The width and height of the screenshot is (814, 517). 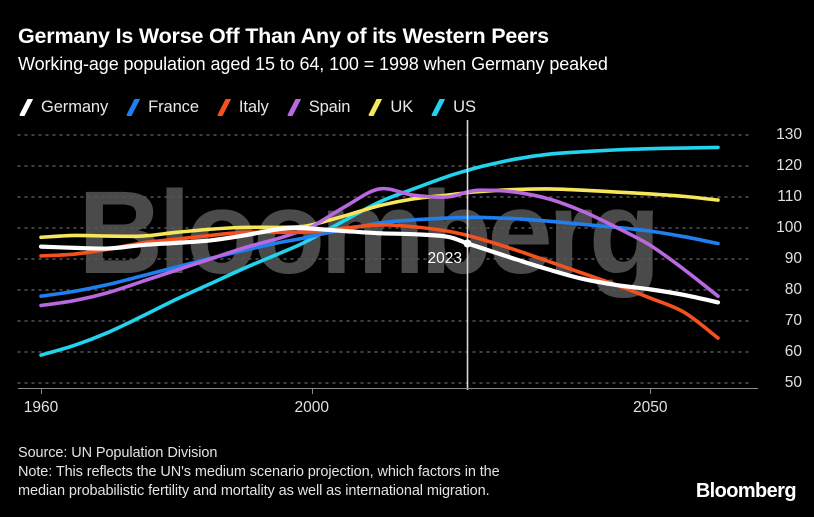 I want to click on y-axis-tick-label: 50, so click(x=793, y=382).